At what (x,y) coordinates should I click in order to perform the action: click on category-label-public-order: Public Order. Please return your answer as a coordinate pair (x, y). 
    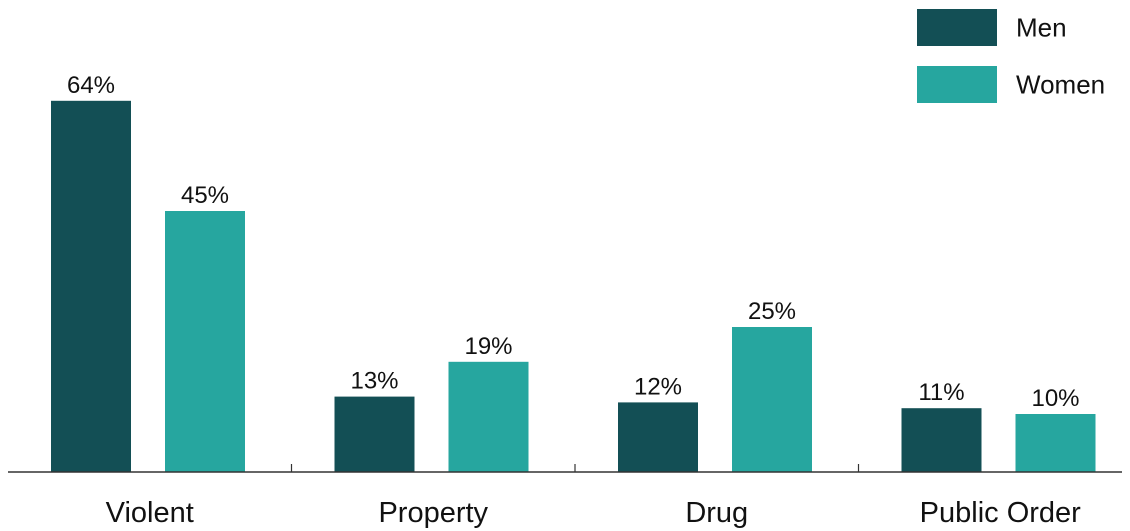
    Looking at the image, I should click on (1001, 513).